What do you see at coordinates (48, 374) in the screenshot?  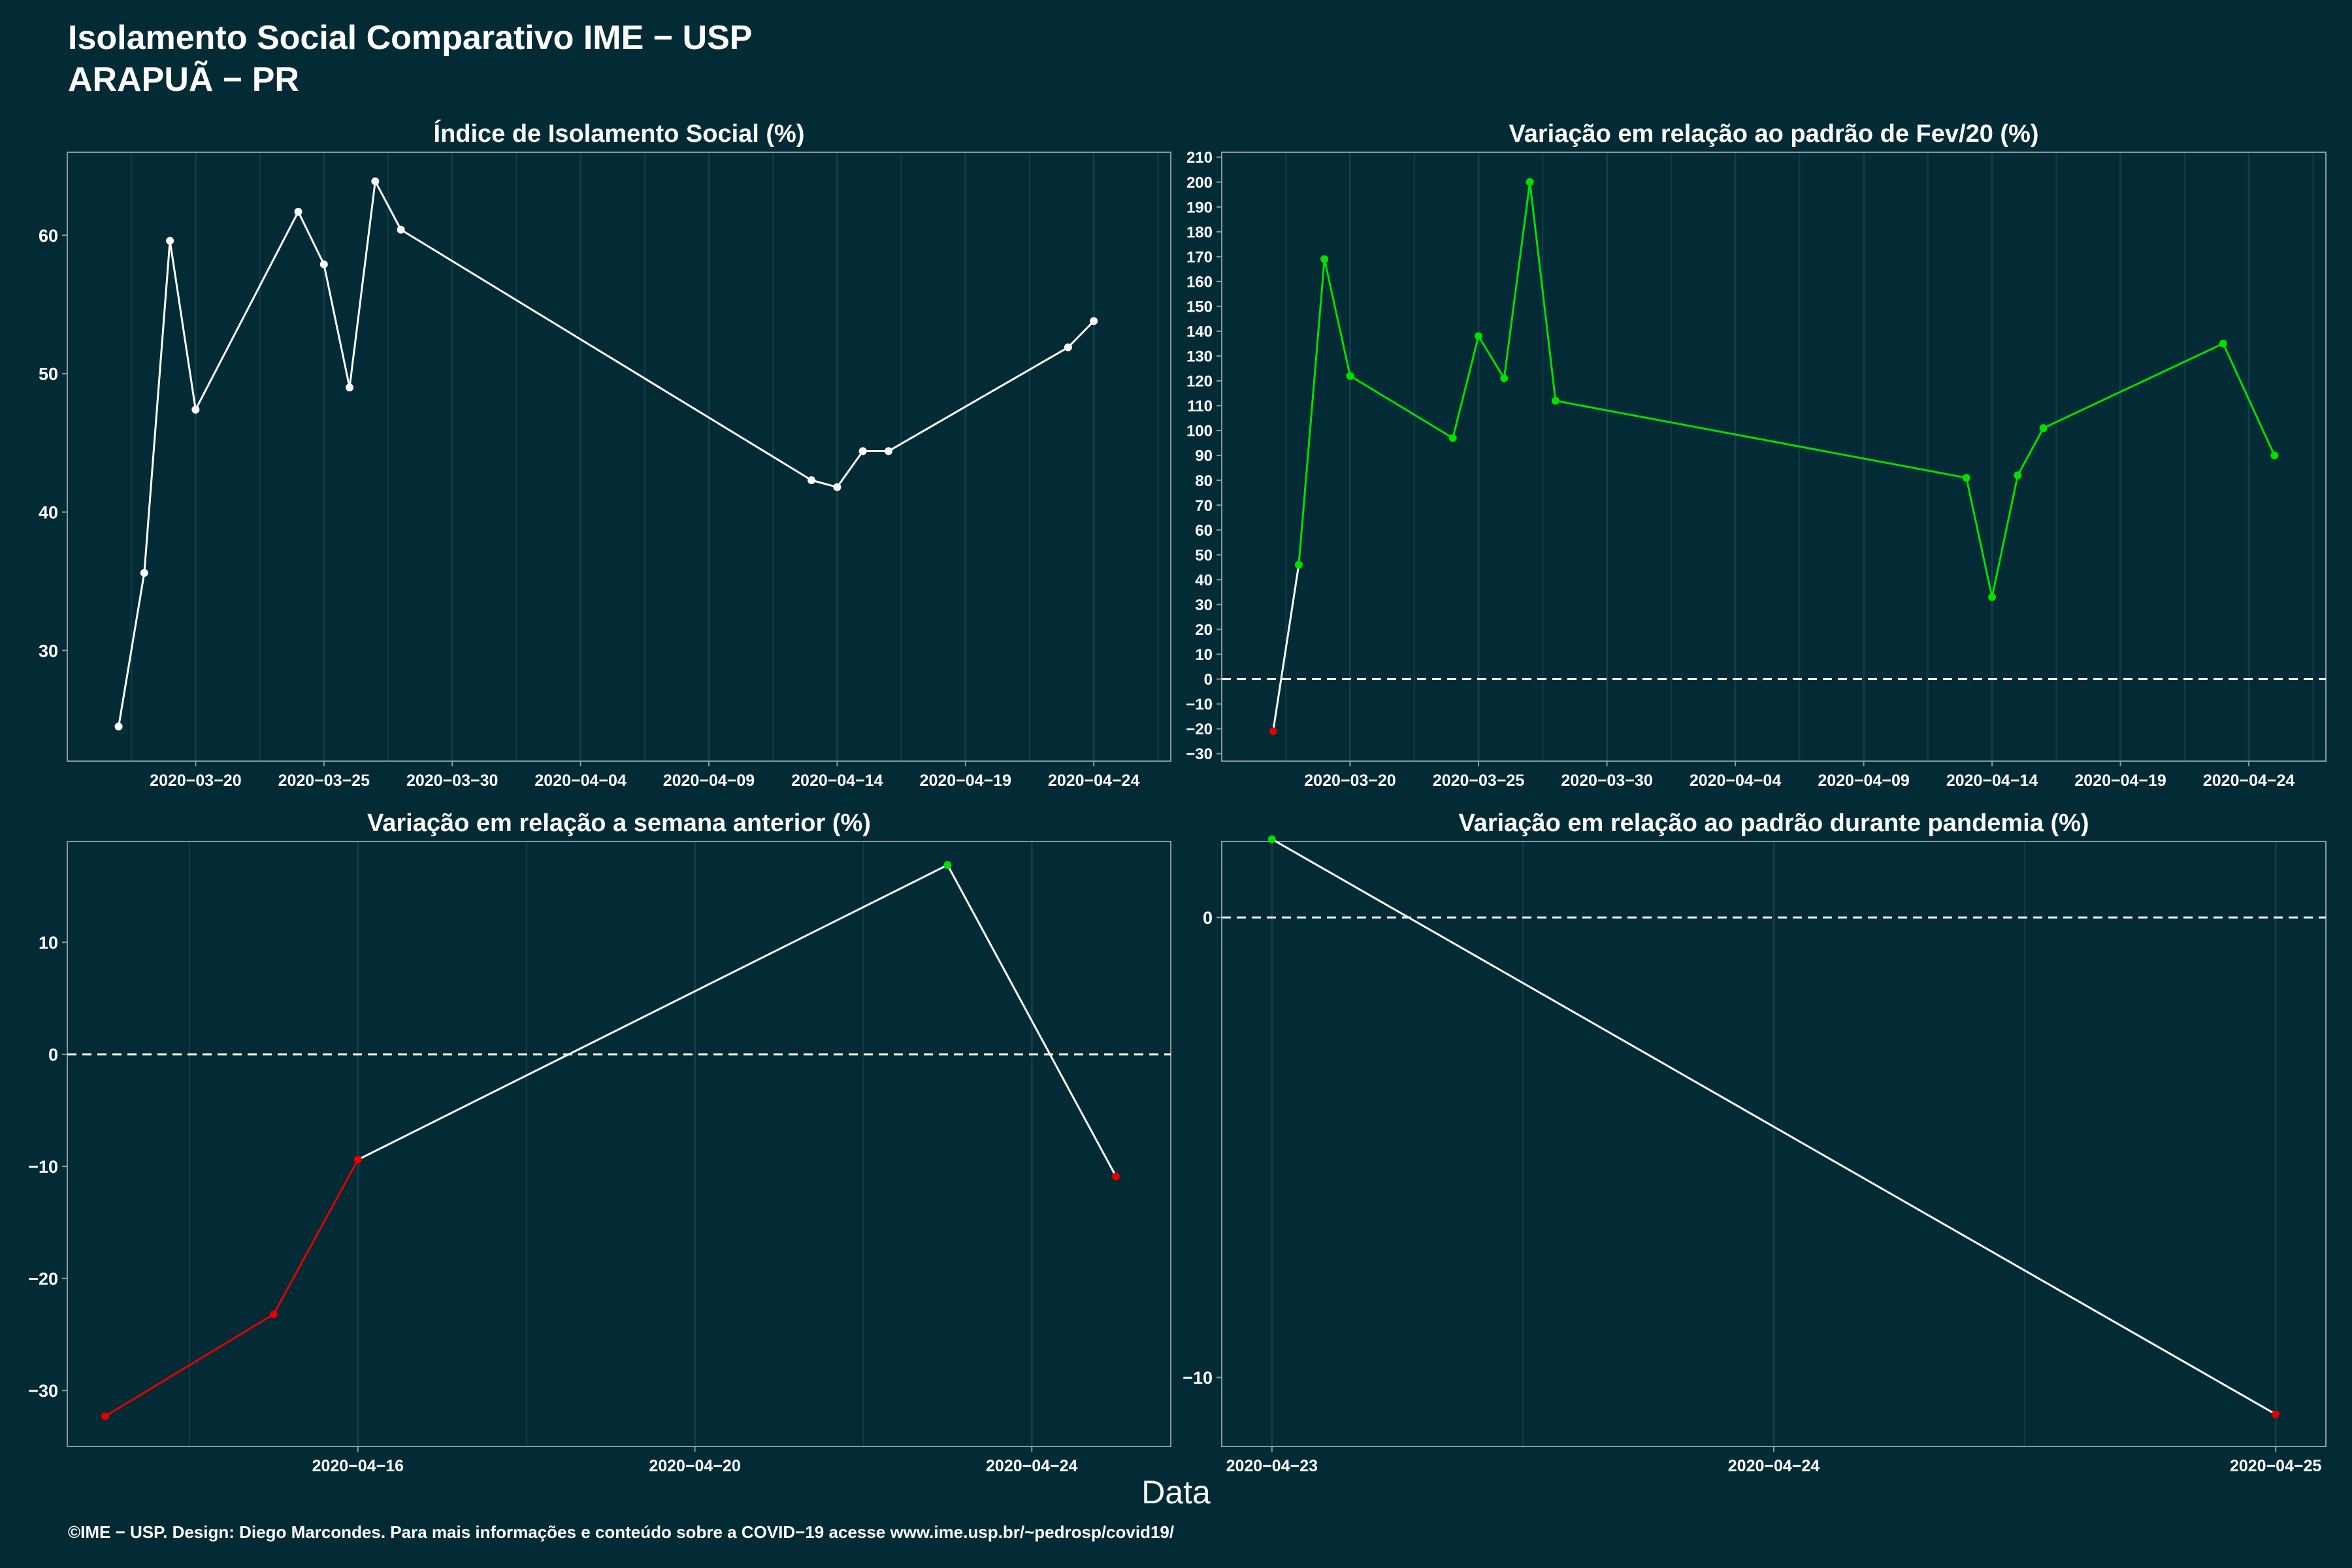 I see `y-tick-label: 50` at bounding box center [48, 374].